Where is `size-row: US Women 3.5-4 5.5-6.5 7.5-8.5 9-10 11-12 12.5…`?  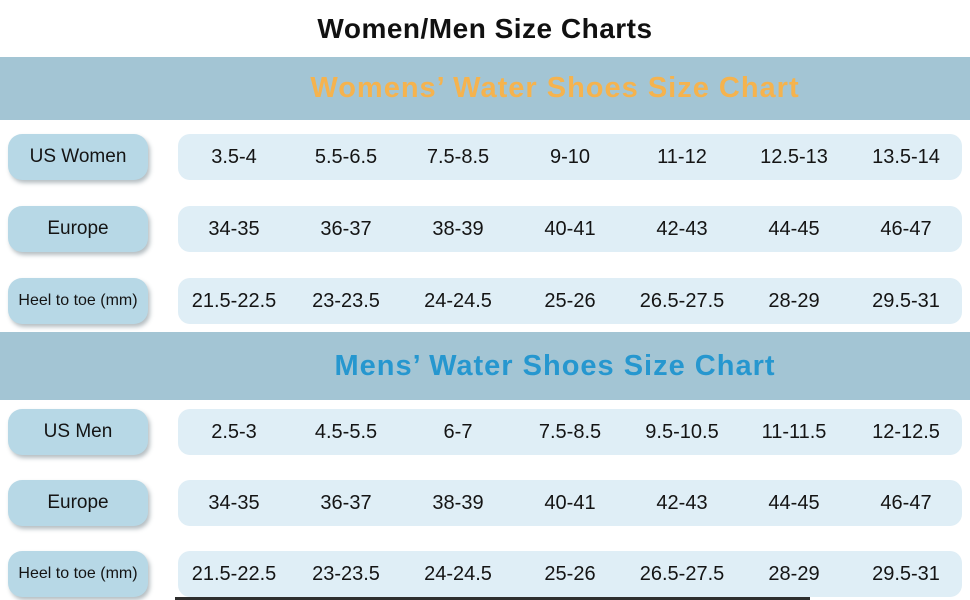 size-row: US Women 3.5-4 5.5-6.5 7.5-8.5 9-10 11-12 12.5… is located at coordinates (485, 157).